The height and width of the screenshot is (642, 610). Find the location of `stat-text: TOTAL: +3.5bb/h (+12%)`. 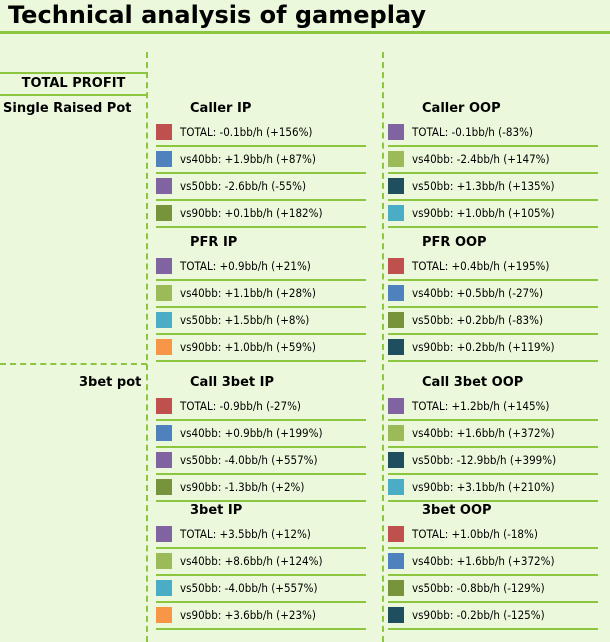

stat-text: TOTAL: +3.5bb/h (+12%) is located at coordinates (245, 534).